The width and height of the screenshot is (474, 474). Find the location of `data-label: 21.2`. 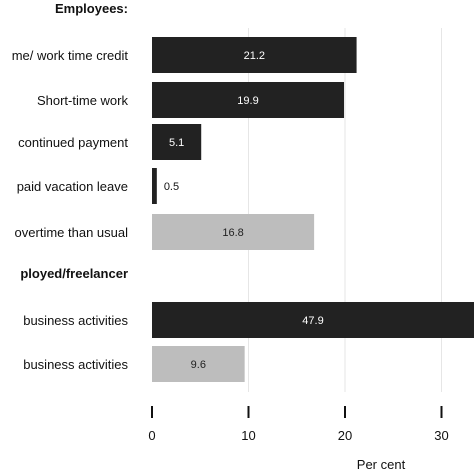

data-label: 21.2 is located at coordinates (254, 56).